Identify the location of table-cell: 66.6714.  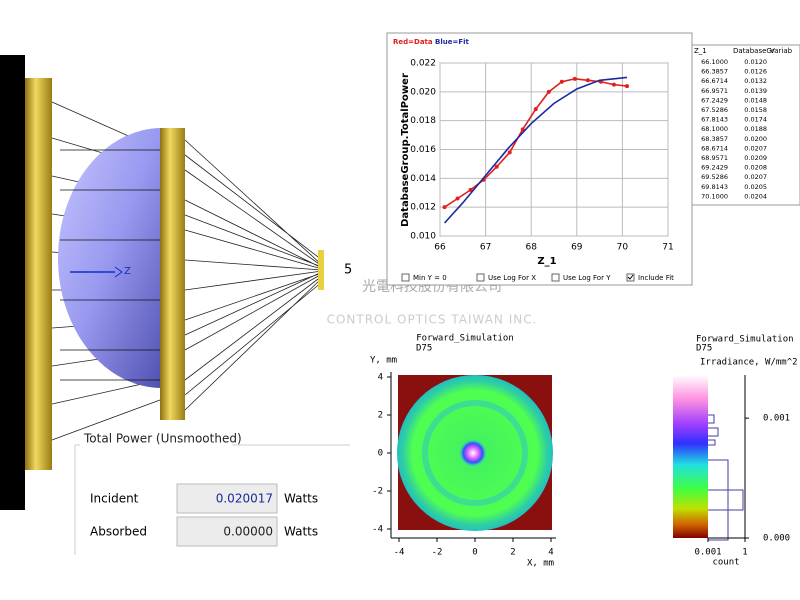
(714, 81).